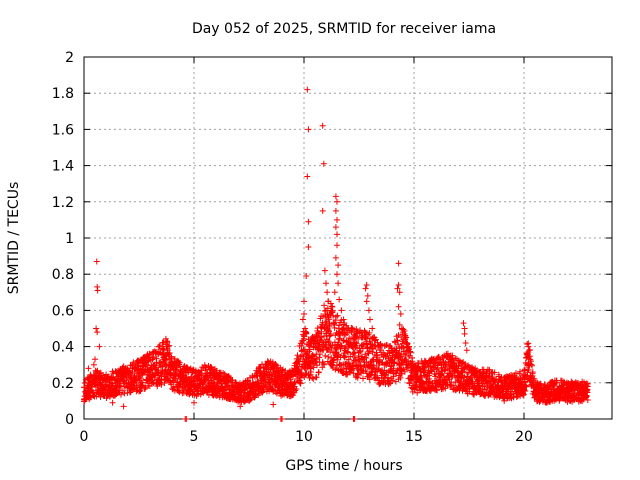  I want to click on y-tick-label: 0.2, so click(63, 384).